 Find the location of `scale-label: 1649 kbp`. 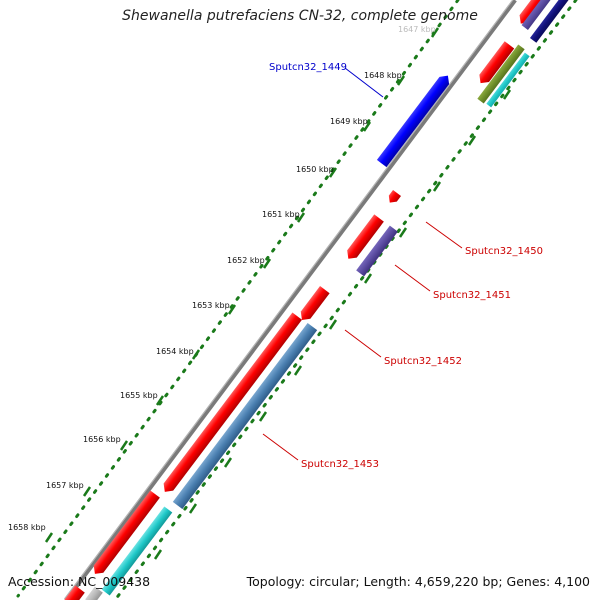

scale-label: 1649 kbp is located at coordinates (349, 121).